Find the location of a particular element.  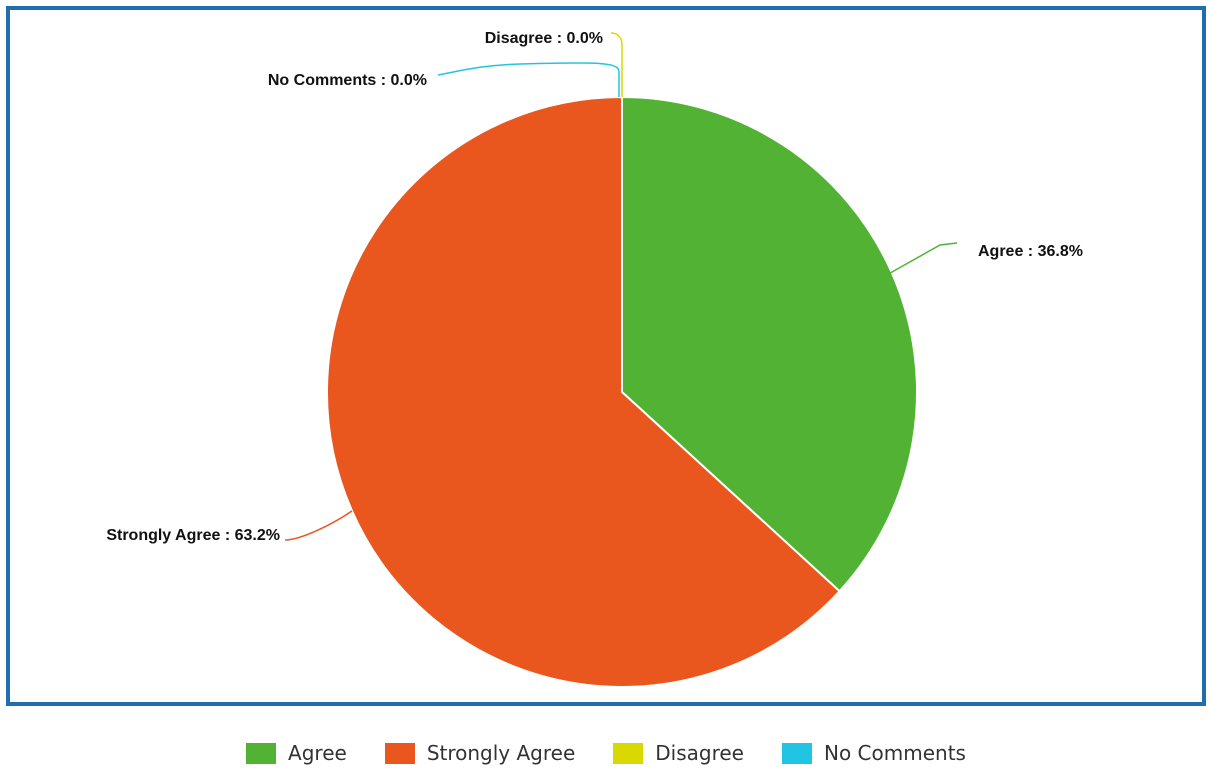

slice-label-disagree: Disagree : 0.0% is located at coordinates (544, 38).